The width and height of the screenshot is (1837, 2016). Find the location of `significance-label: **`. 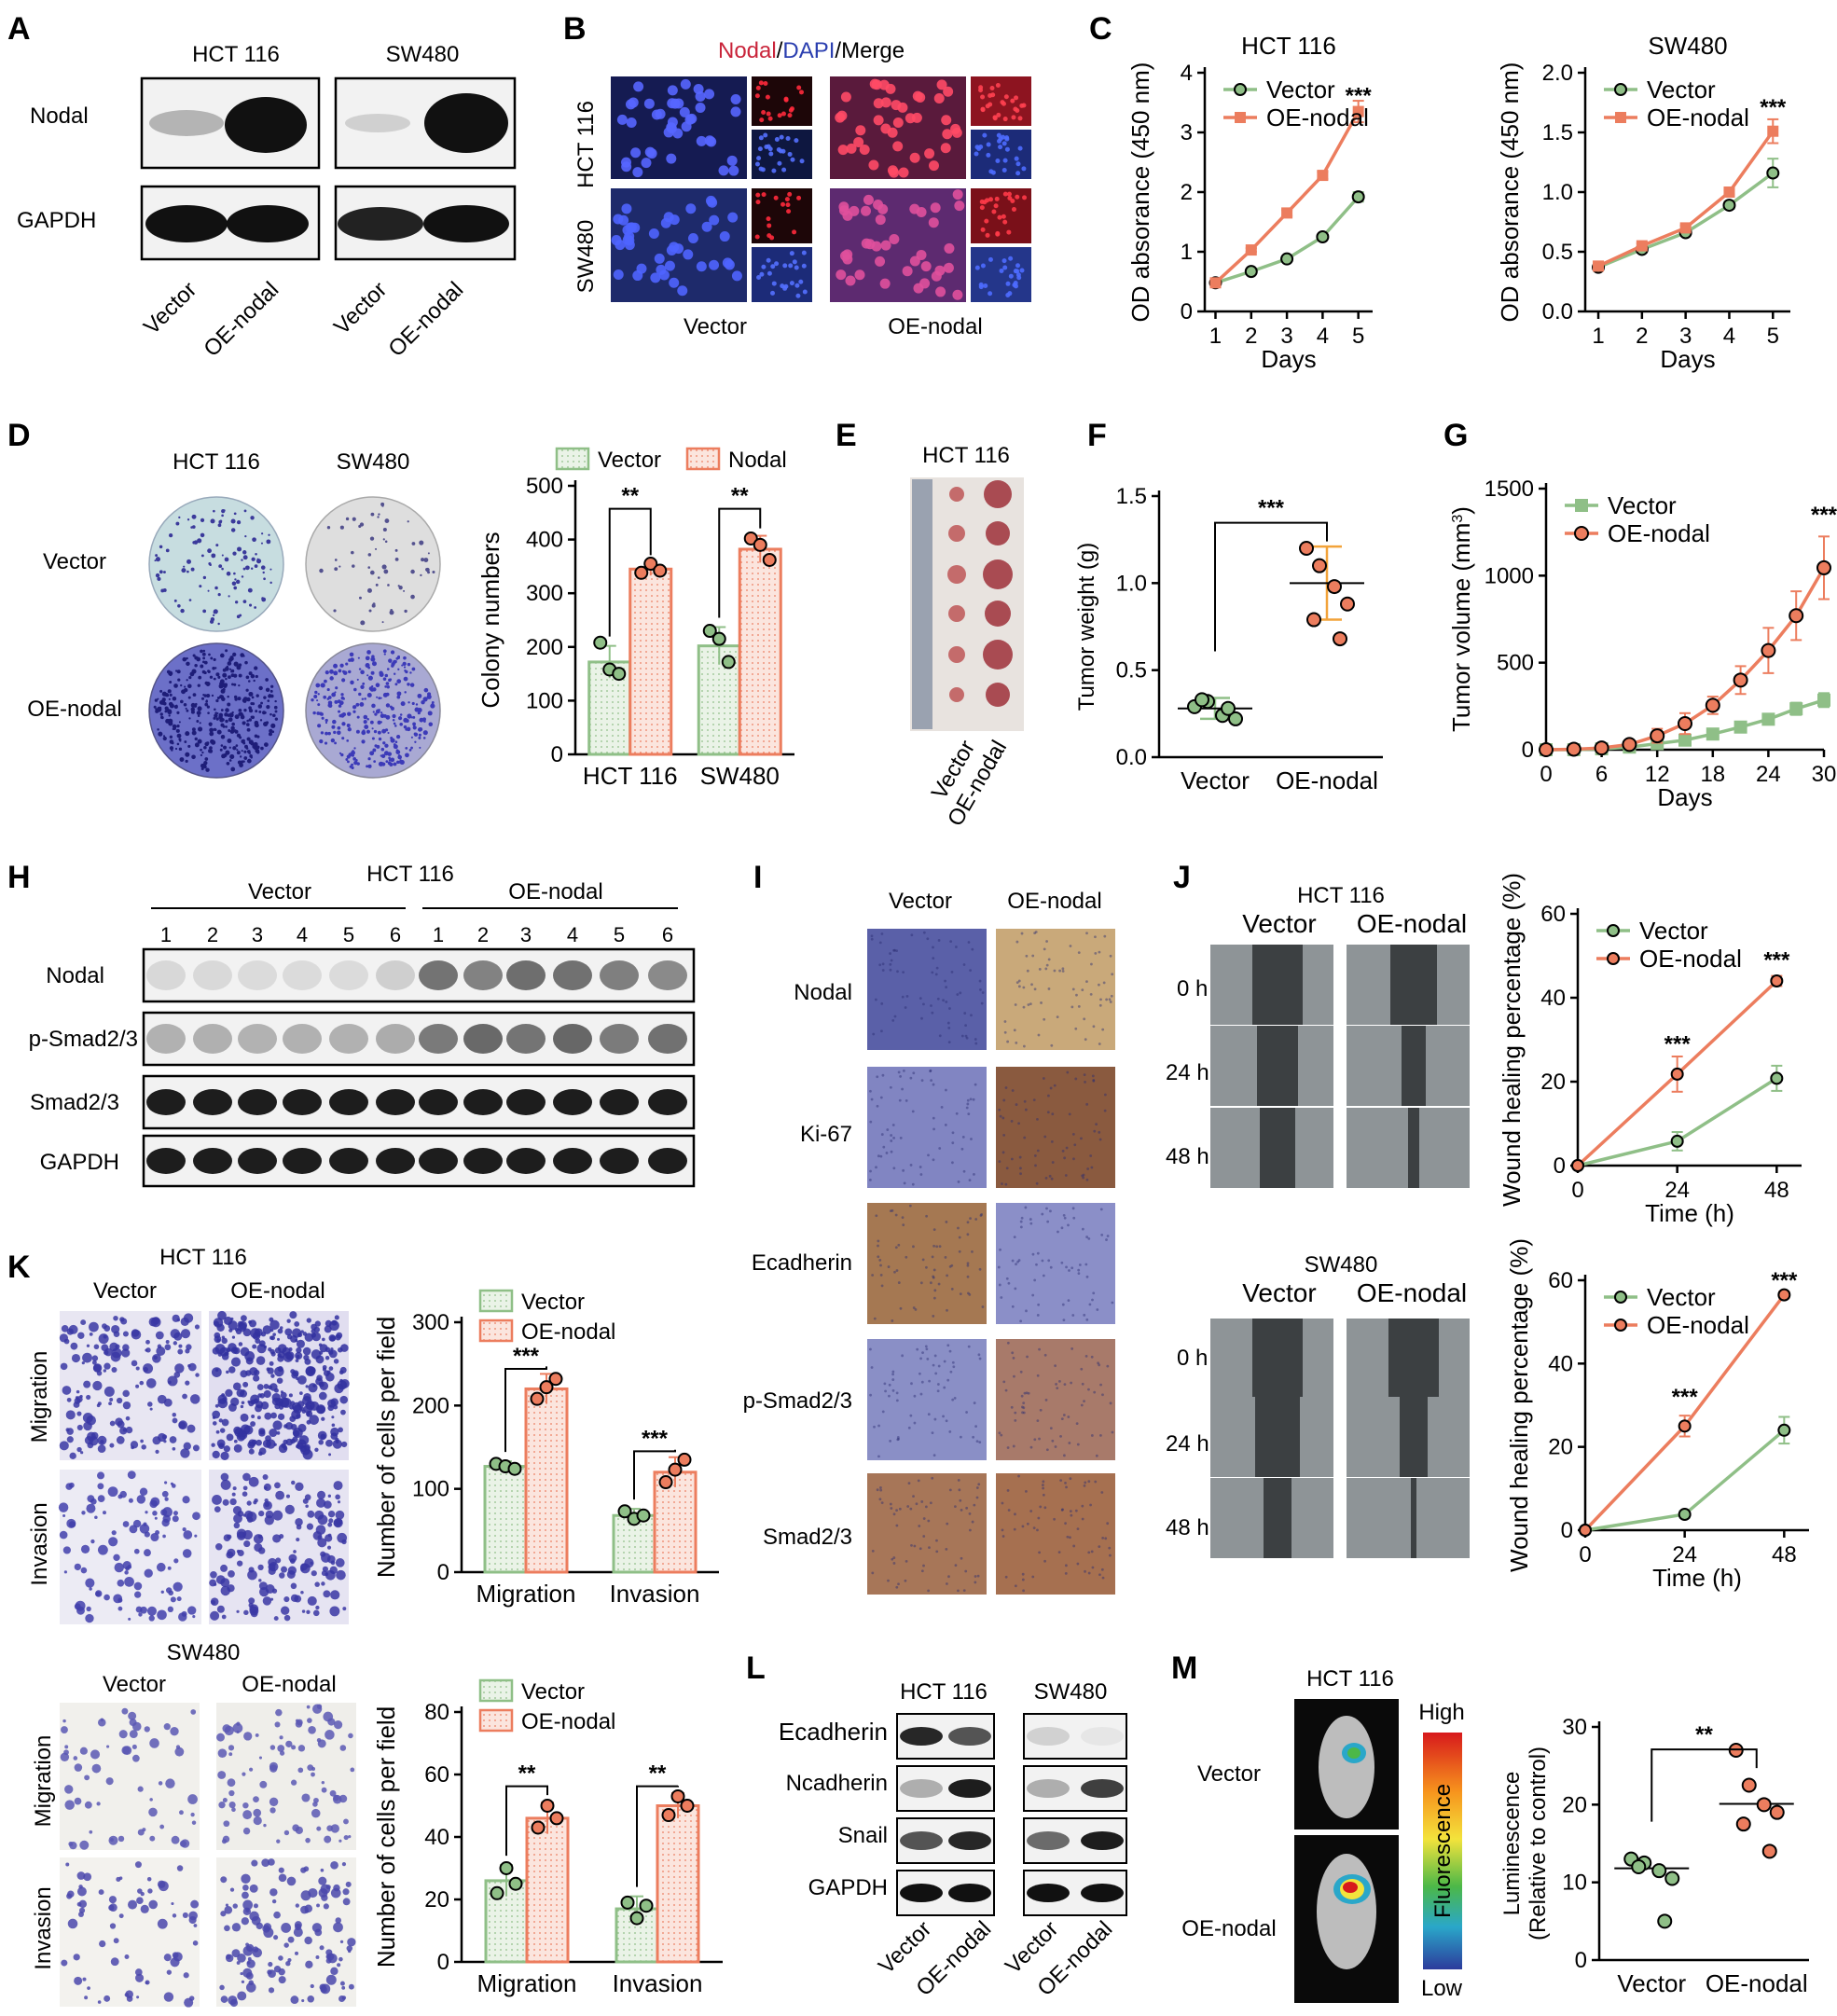

significance-label: ** is located at coordinates (527, 1774).